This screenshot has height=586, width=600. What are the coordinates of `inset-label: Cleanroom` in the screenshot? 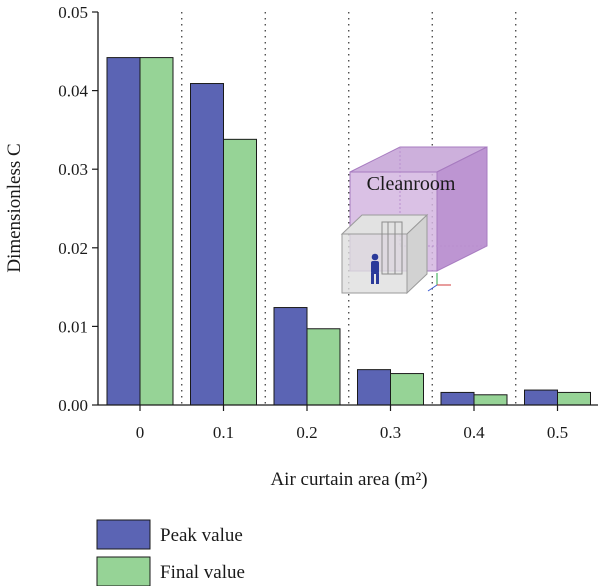 It's located at (411, 184).